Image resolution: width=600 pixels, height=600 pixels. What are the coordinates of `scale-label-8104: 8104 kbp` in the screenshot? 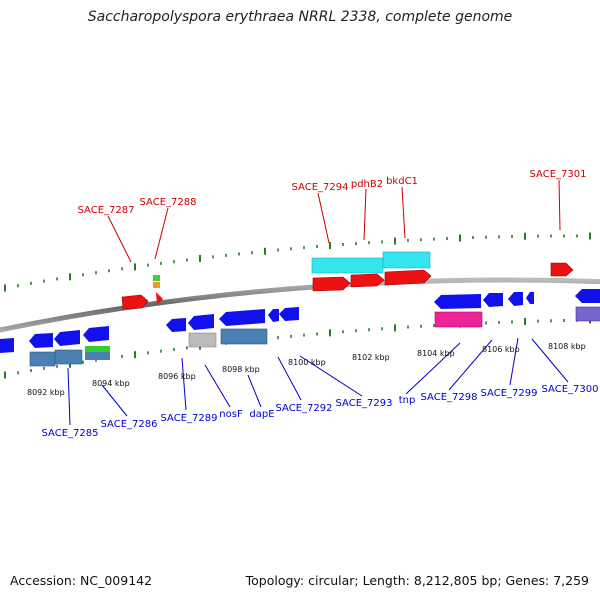 It's located at (436, 353).